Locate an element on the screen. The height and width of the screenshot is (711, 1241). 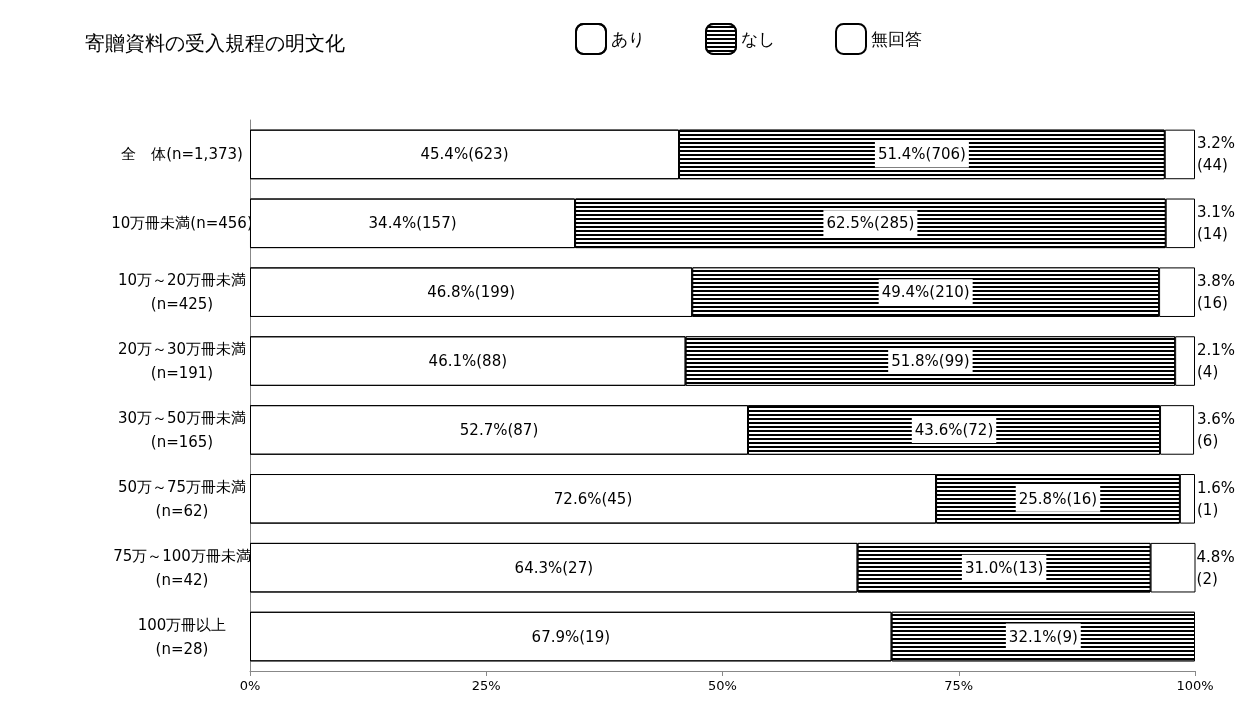
chart-title: 寄贈資料の受入規程の明文化 is located at coordinates (215, 43).